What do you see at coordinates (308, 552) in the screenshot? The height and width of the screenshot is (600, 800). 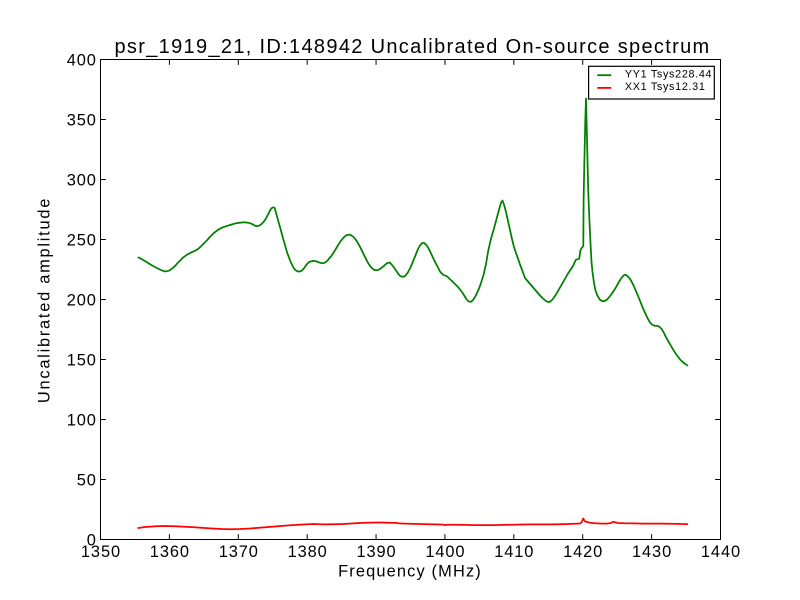 I see `svg-text: 1380` at bounding box center [308, 552].